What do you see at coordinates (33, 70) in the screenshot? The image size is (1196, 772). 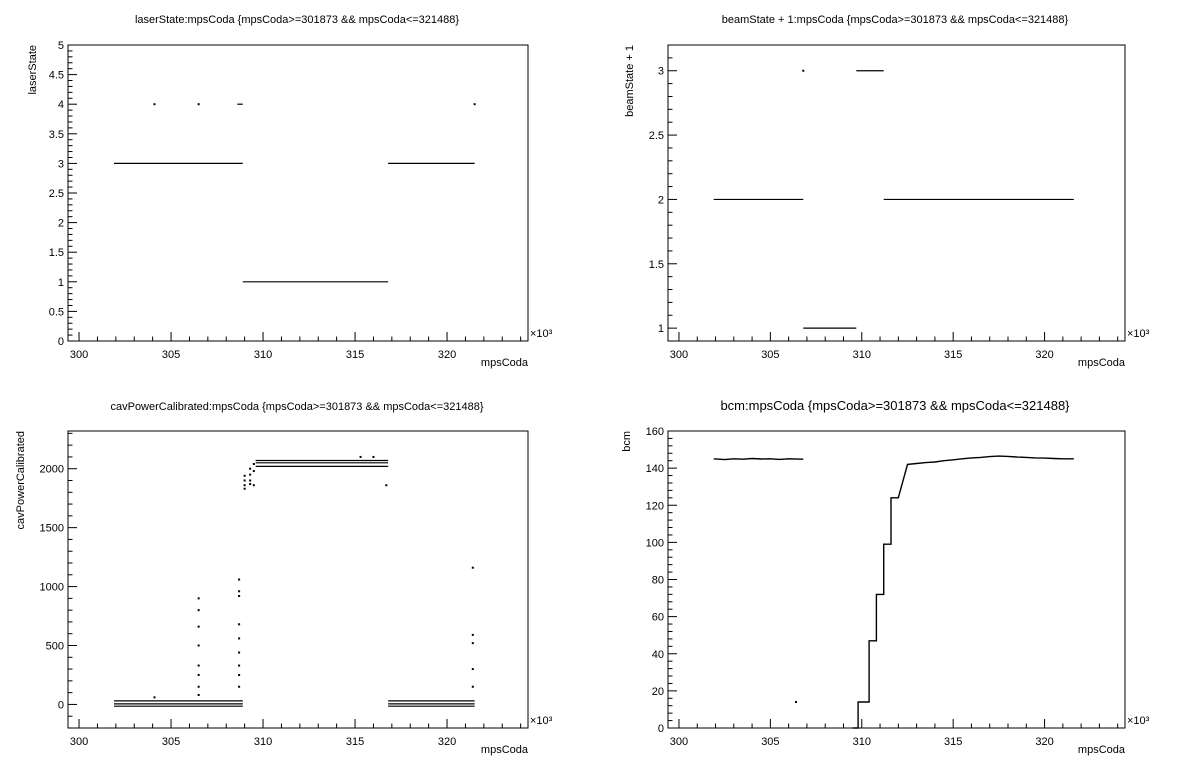 I see `y-axis-label: laserState` at bounding box center [33, 70].